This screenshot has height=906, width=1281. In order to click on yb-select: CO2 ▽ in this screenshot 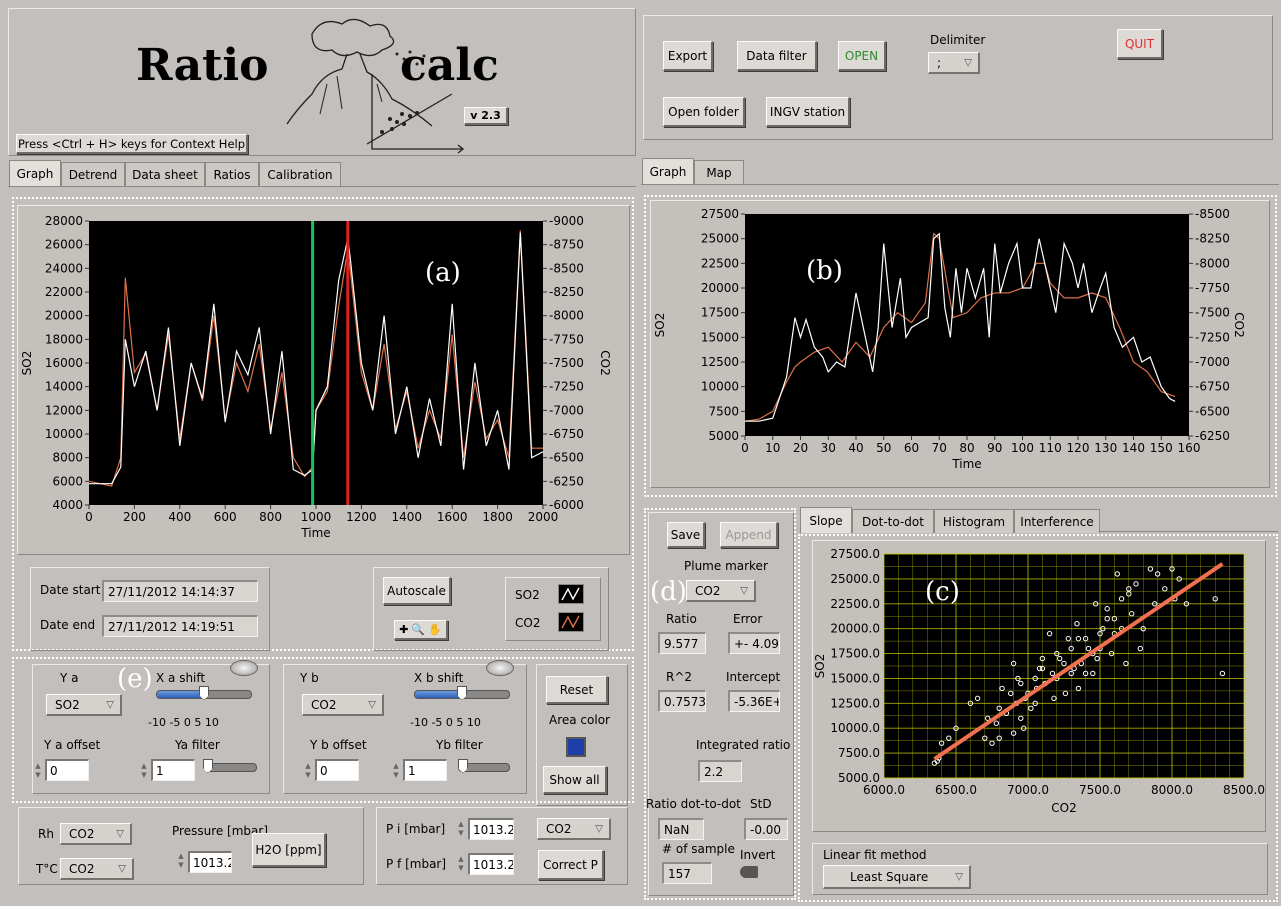, I will do `click(343, 705)`.